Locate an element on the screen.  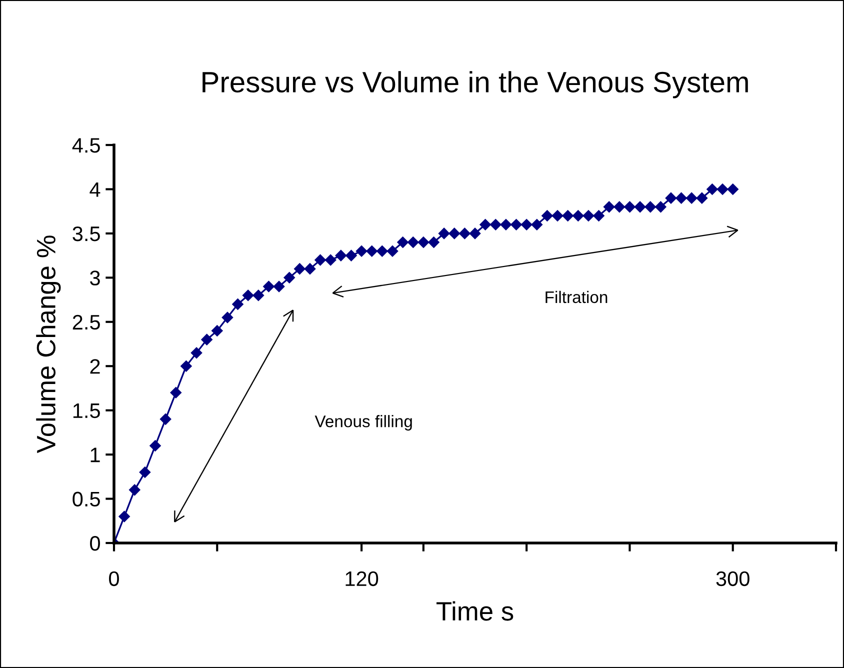
x-tick-label: 120 is located at coordinates (362, 578).